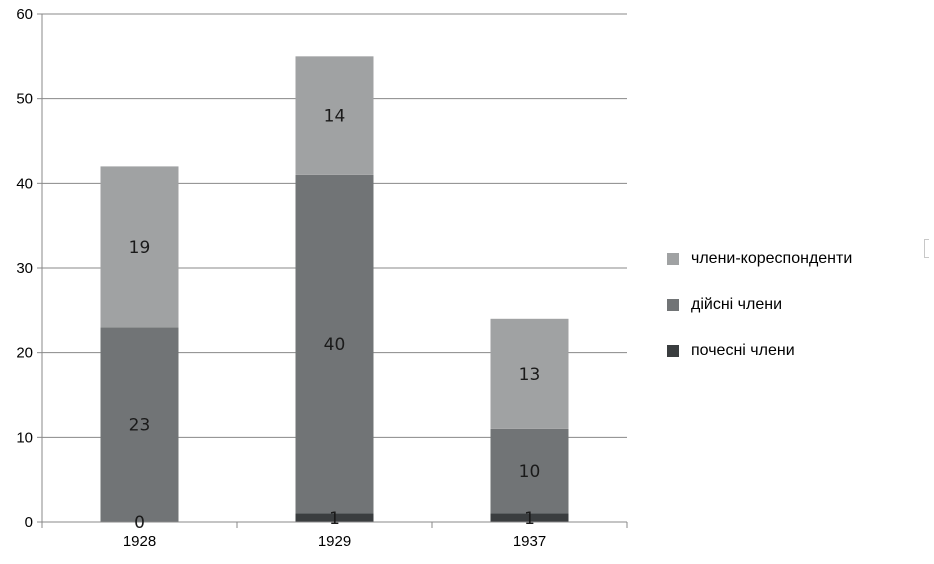 Image resolution: width=934 pixels, height=564 pixels. Describe the element at coordinates (24, 437) in the screenshot. I see `y-tick-label: 10` at that location.